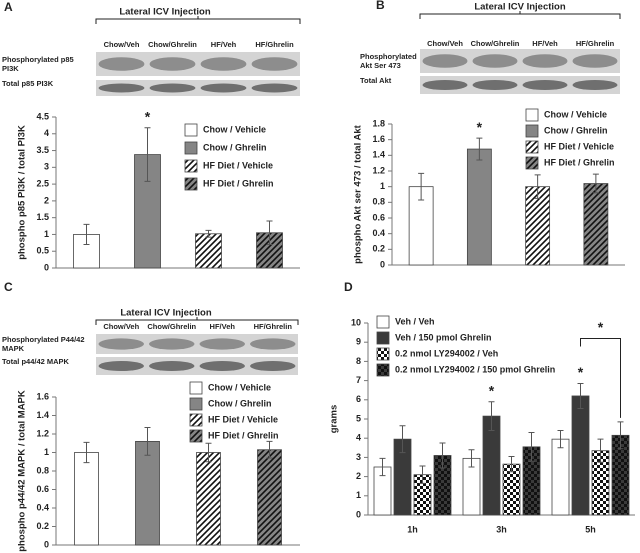 This screenshot has height=553, width=640. Describe the element at coordinates (358, 380) in the screenshot. I see `y-tick-label: 7` at that location.